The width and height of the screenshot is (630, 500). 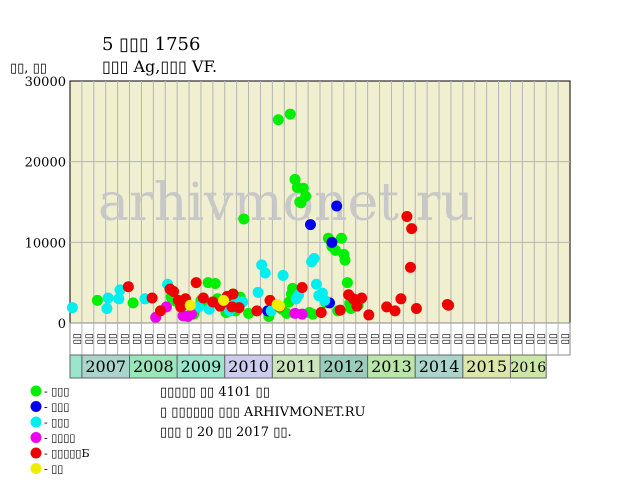 I want to click on year-labels: 2007 2008 2009 2010 2011 2012 2013 2014 2015 2016, so click(x=308, y=366).